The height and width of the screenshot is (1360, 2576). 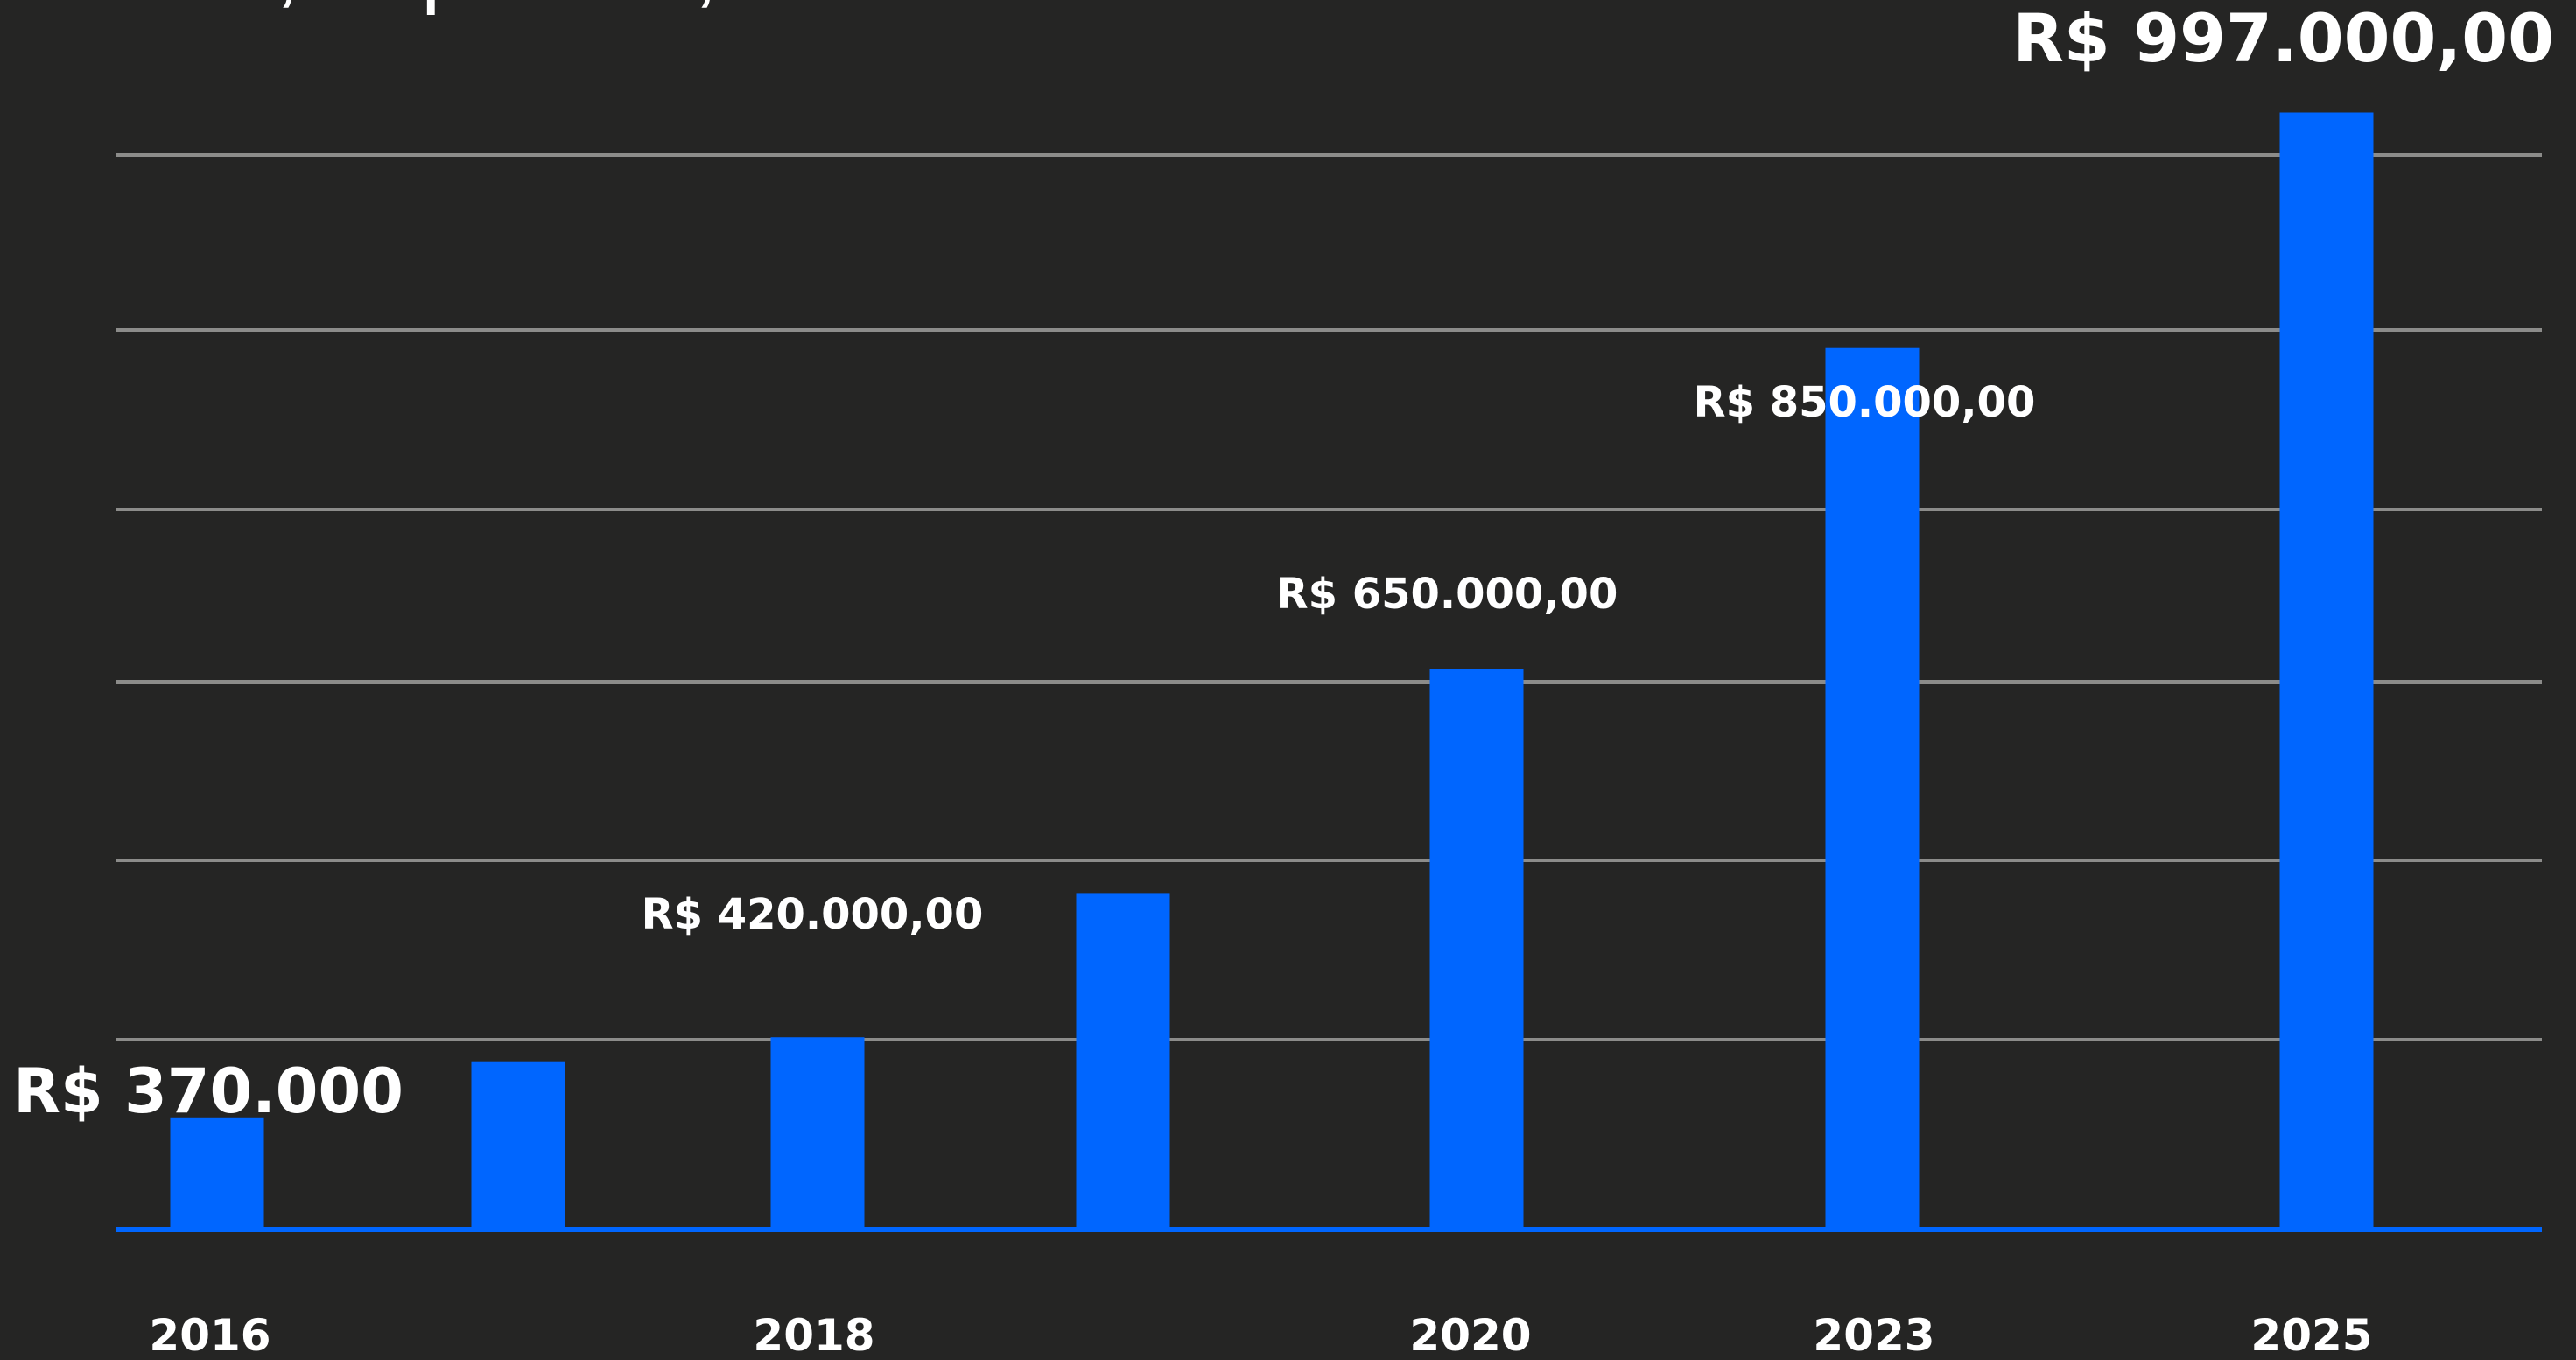 I want to click on x-tick-label-2016: 2016, so click(x=210, y=1335).